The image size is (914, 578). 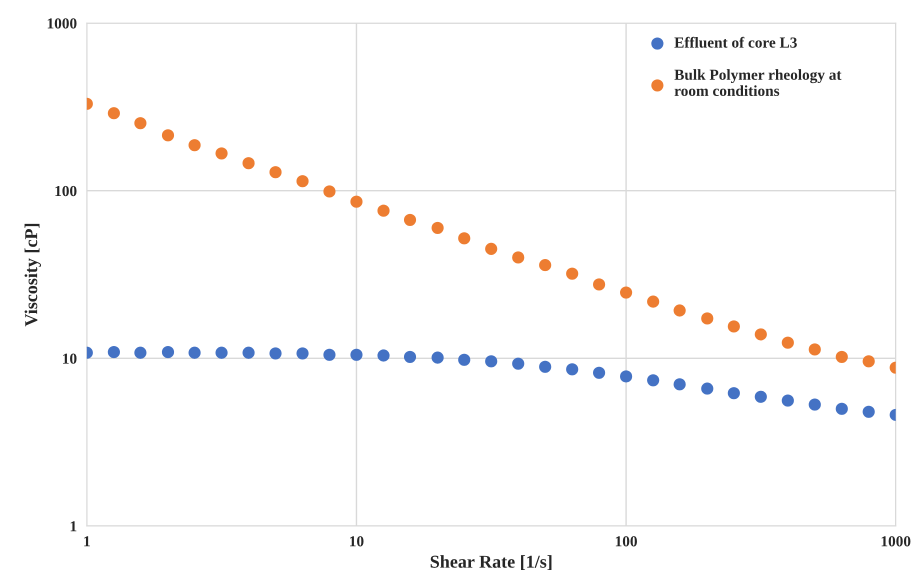 I want to click on y-tick-label: 10, so click(x=70, y=359).